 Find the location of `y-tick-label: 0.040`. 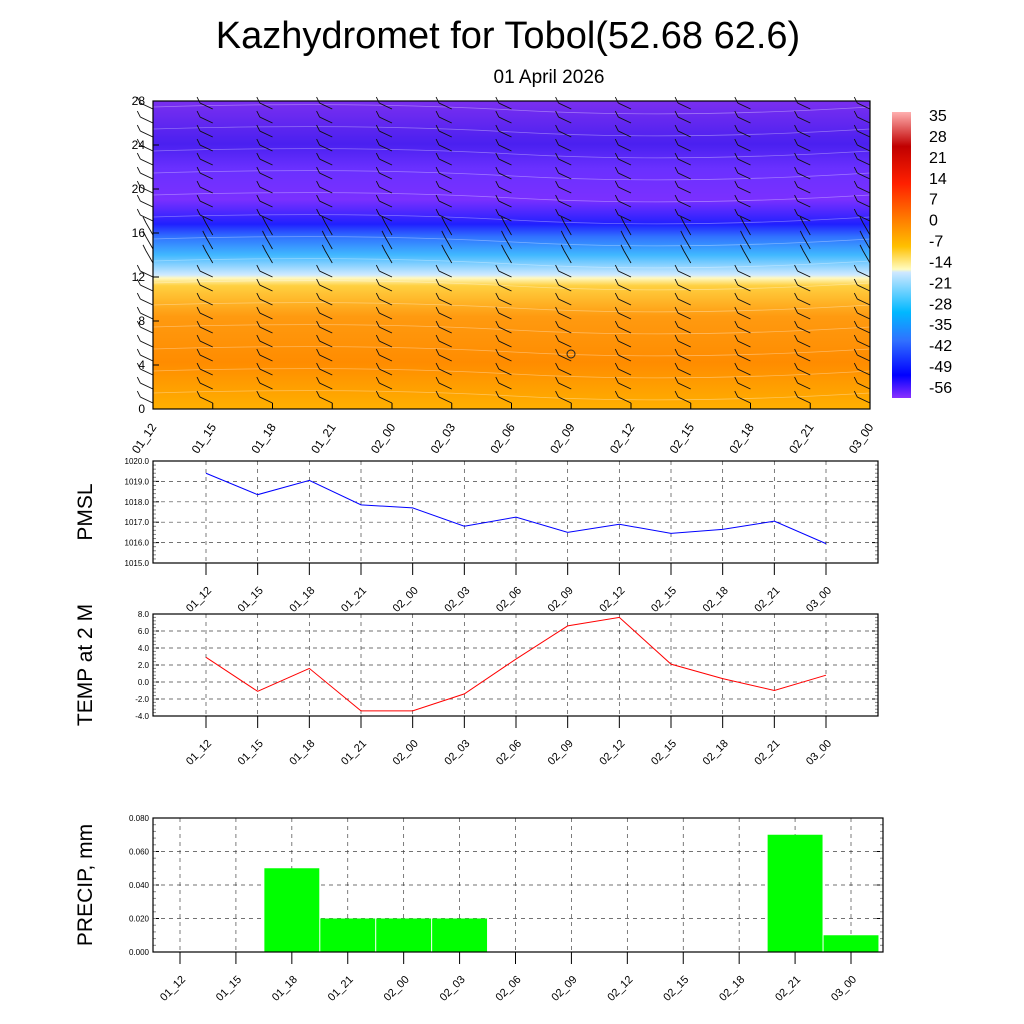

y-tick-label: 0.040 is located at coordinates (139, 885).